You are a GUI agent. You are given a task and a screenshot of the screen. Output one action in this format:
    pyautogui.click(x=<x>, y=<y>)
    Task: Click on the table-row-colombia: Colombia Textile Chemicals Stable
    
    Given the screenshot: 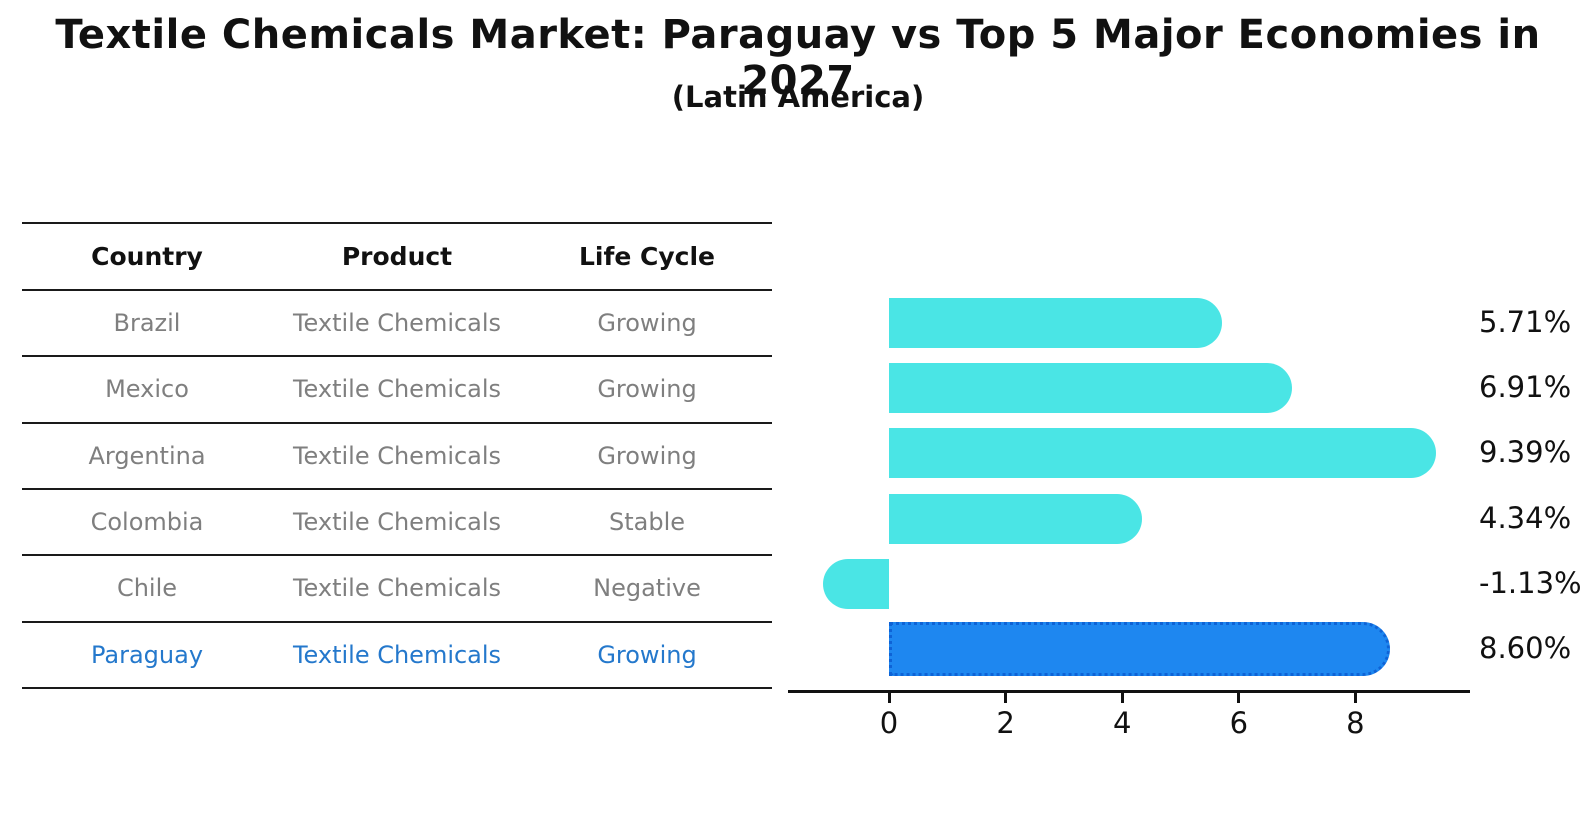 What is the action you would take?
    pyautogui.click(x=397, y=522)
    